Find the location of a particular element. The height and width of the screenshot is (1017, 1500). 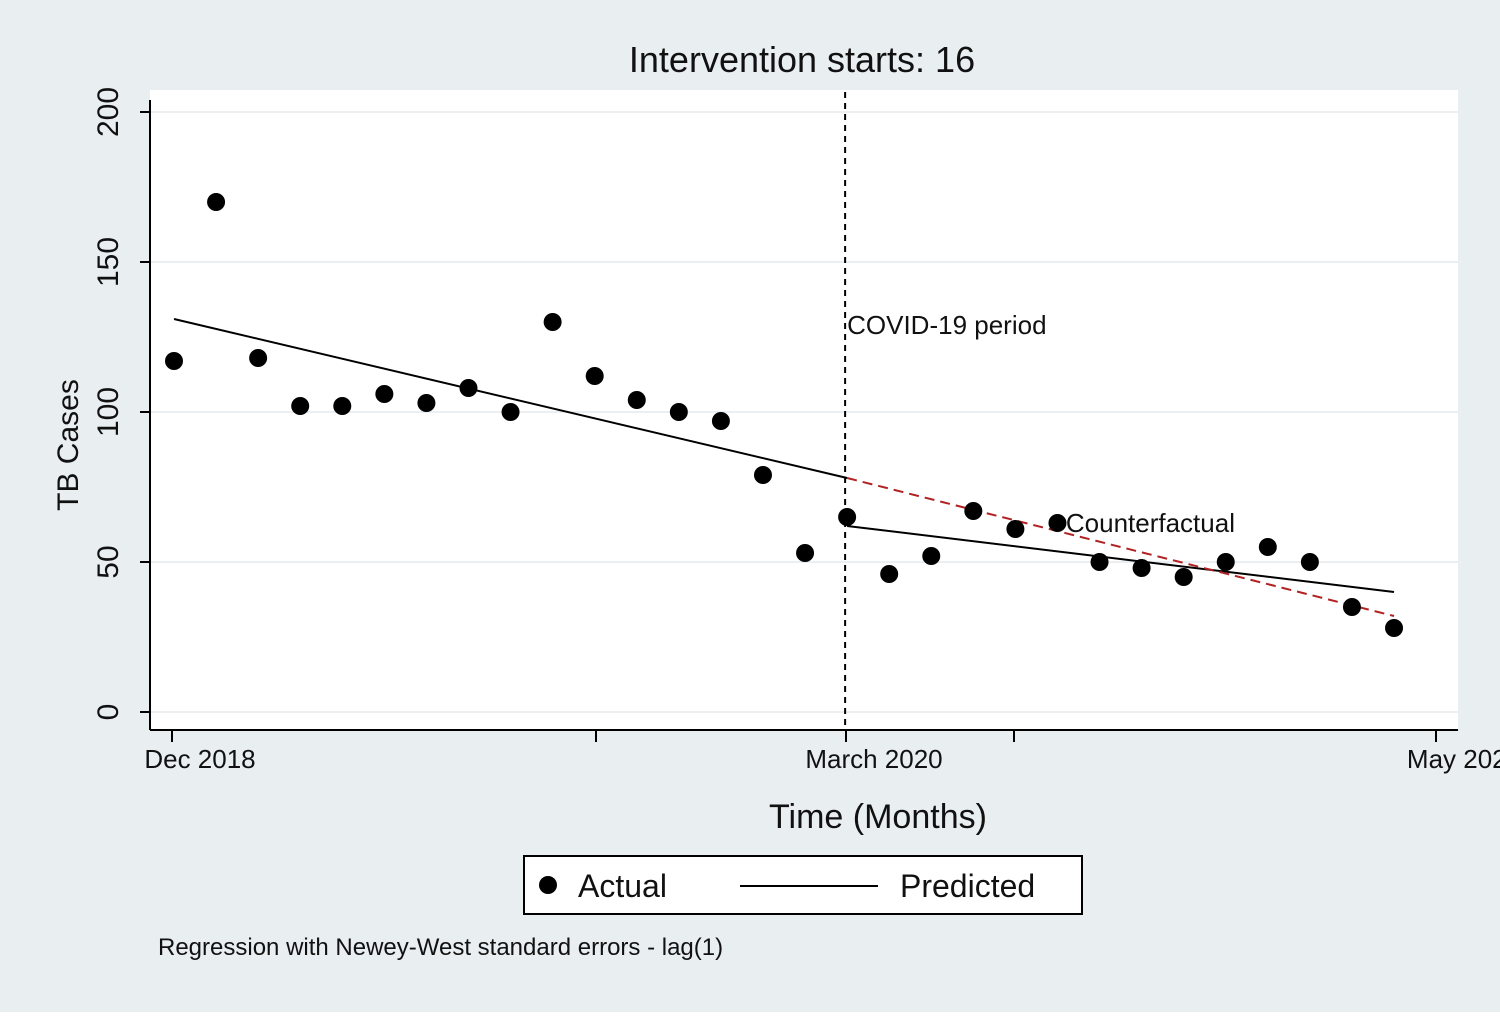

chart-title: Intervention starts: 16 is located at coordinates (802, 59).